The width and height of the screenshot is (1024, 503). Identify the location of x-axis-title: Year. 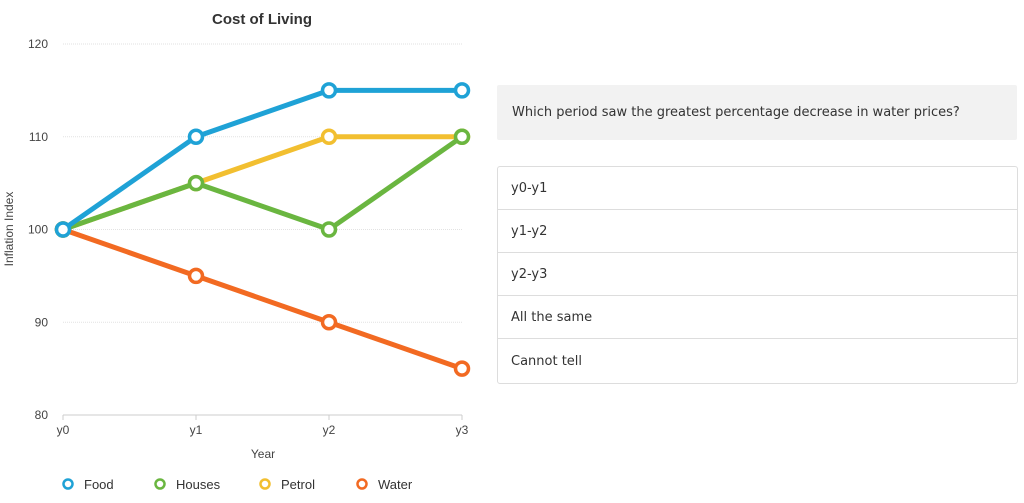
(263, 454).